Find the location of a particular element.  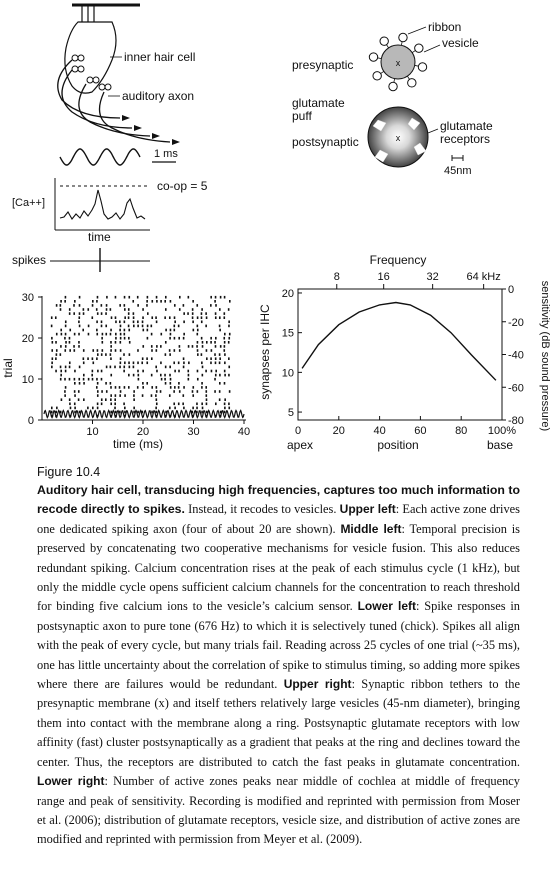

vesicle is located at coordinates (384, 41).